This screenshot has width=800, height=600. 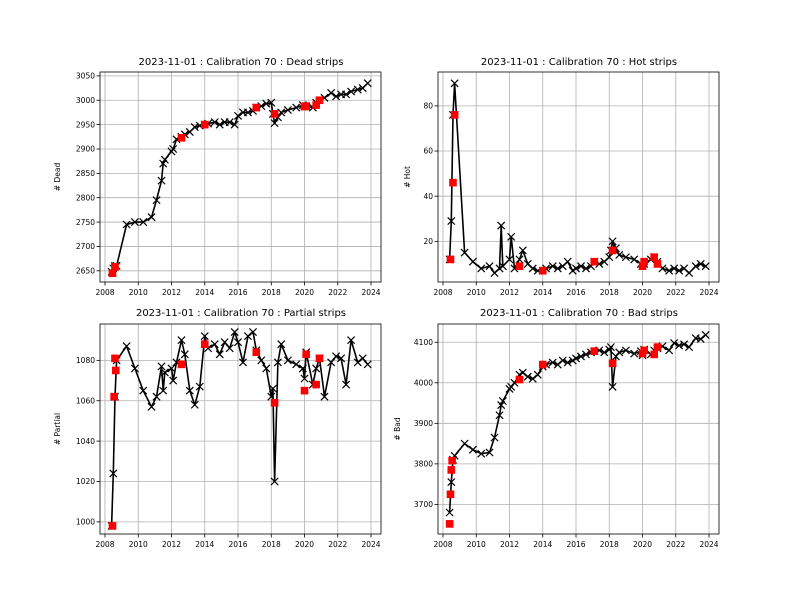 I want to click on y-tick-label: 4000, so click(x=423, y=382).